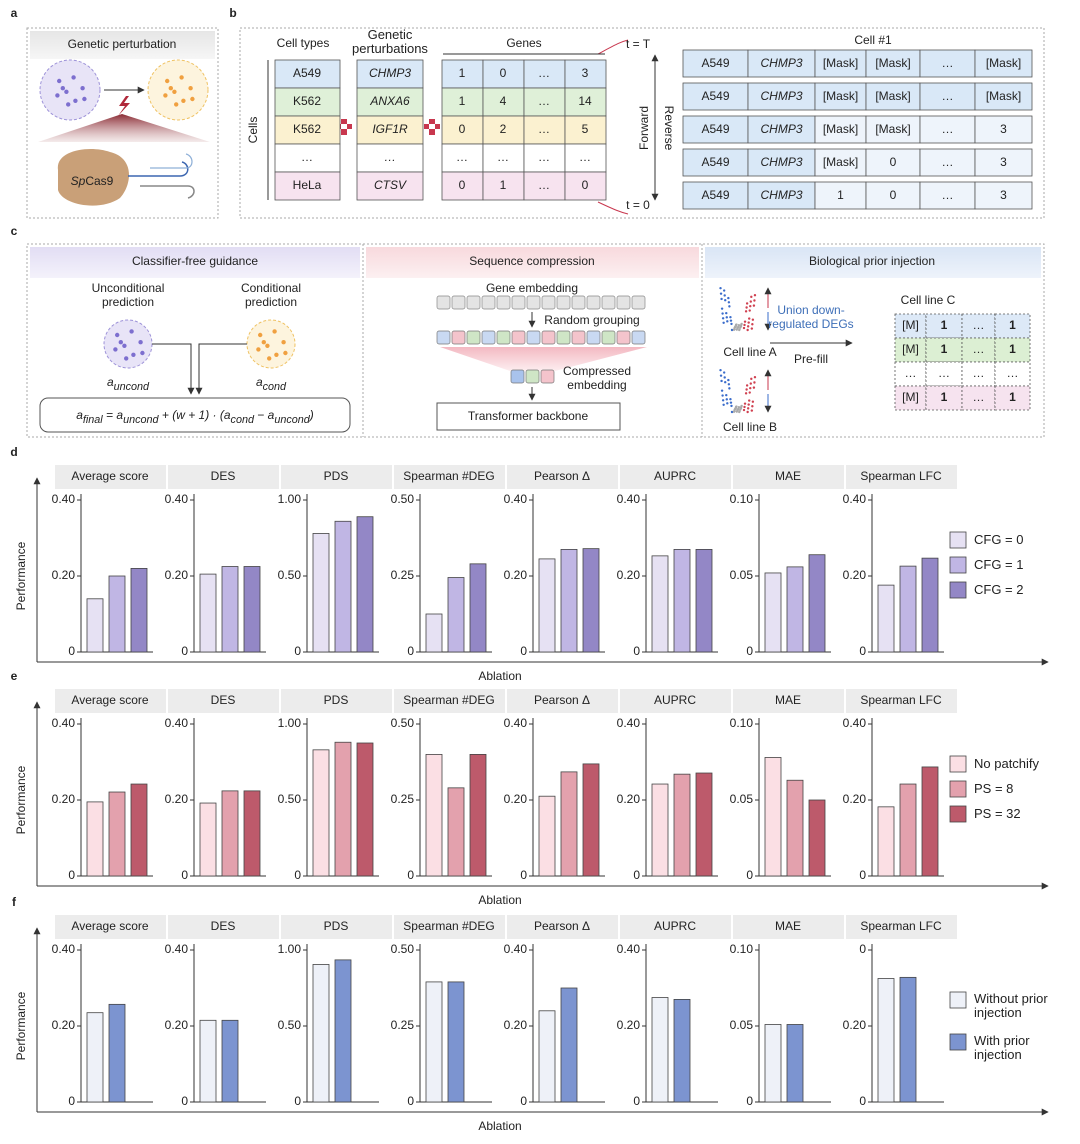 This screenshot has height=1144, width=1080. What do you see at coordinates (892, 96) in the screenshot?
I see `cell-token: [Mask]` at bounding box center [892, 96].